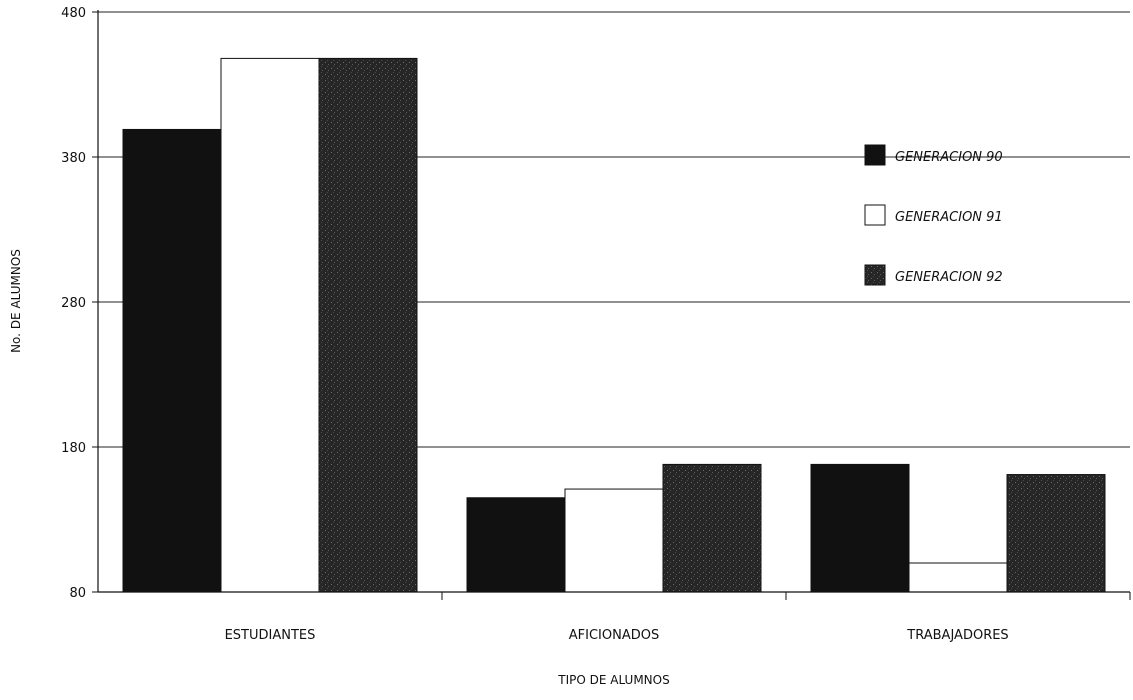 The image size is (1133, 700). I want to click on y-tick-label: 280, so click(73, 303).